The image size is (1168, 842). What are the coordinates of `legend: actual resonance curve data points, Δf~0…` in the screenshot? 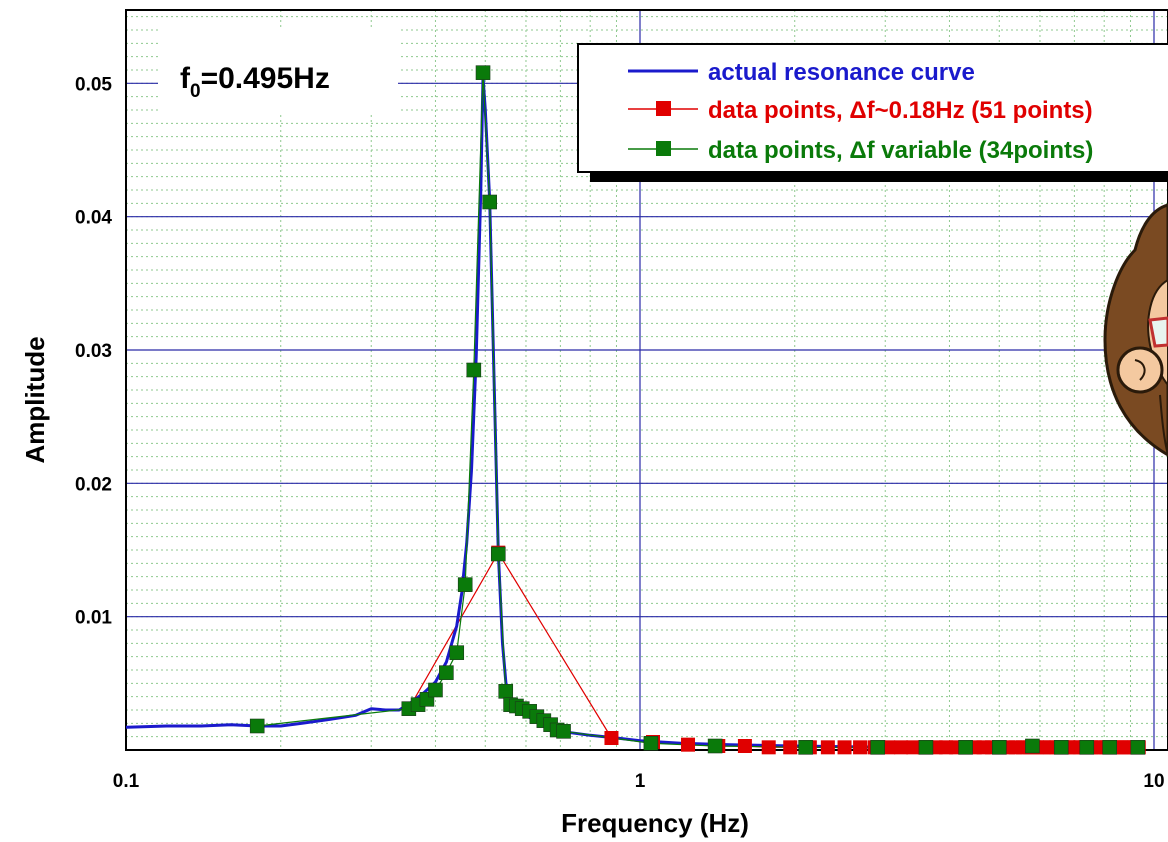 It's located at (872, 112).